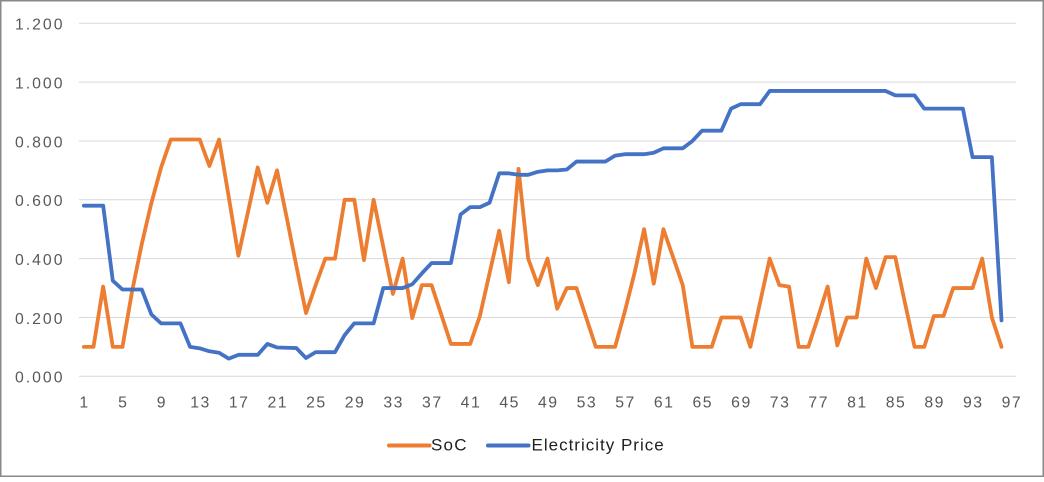 The width and height of the screenshot is (1044, 482). I want to click on svg-text: 97, so click(1012, 402).